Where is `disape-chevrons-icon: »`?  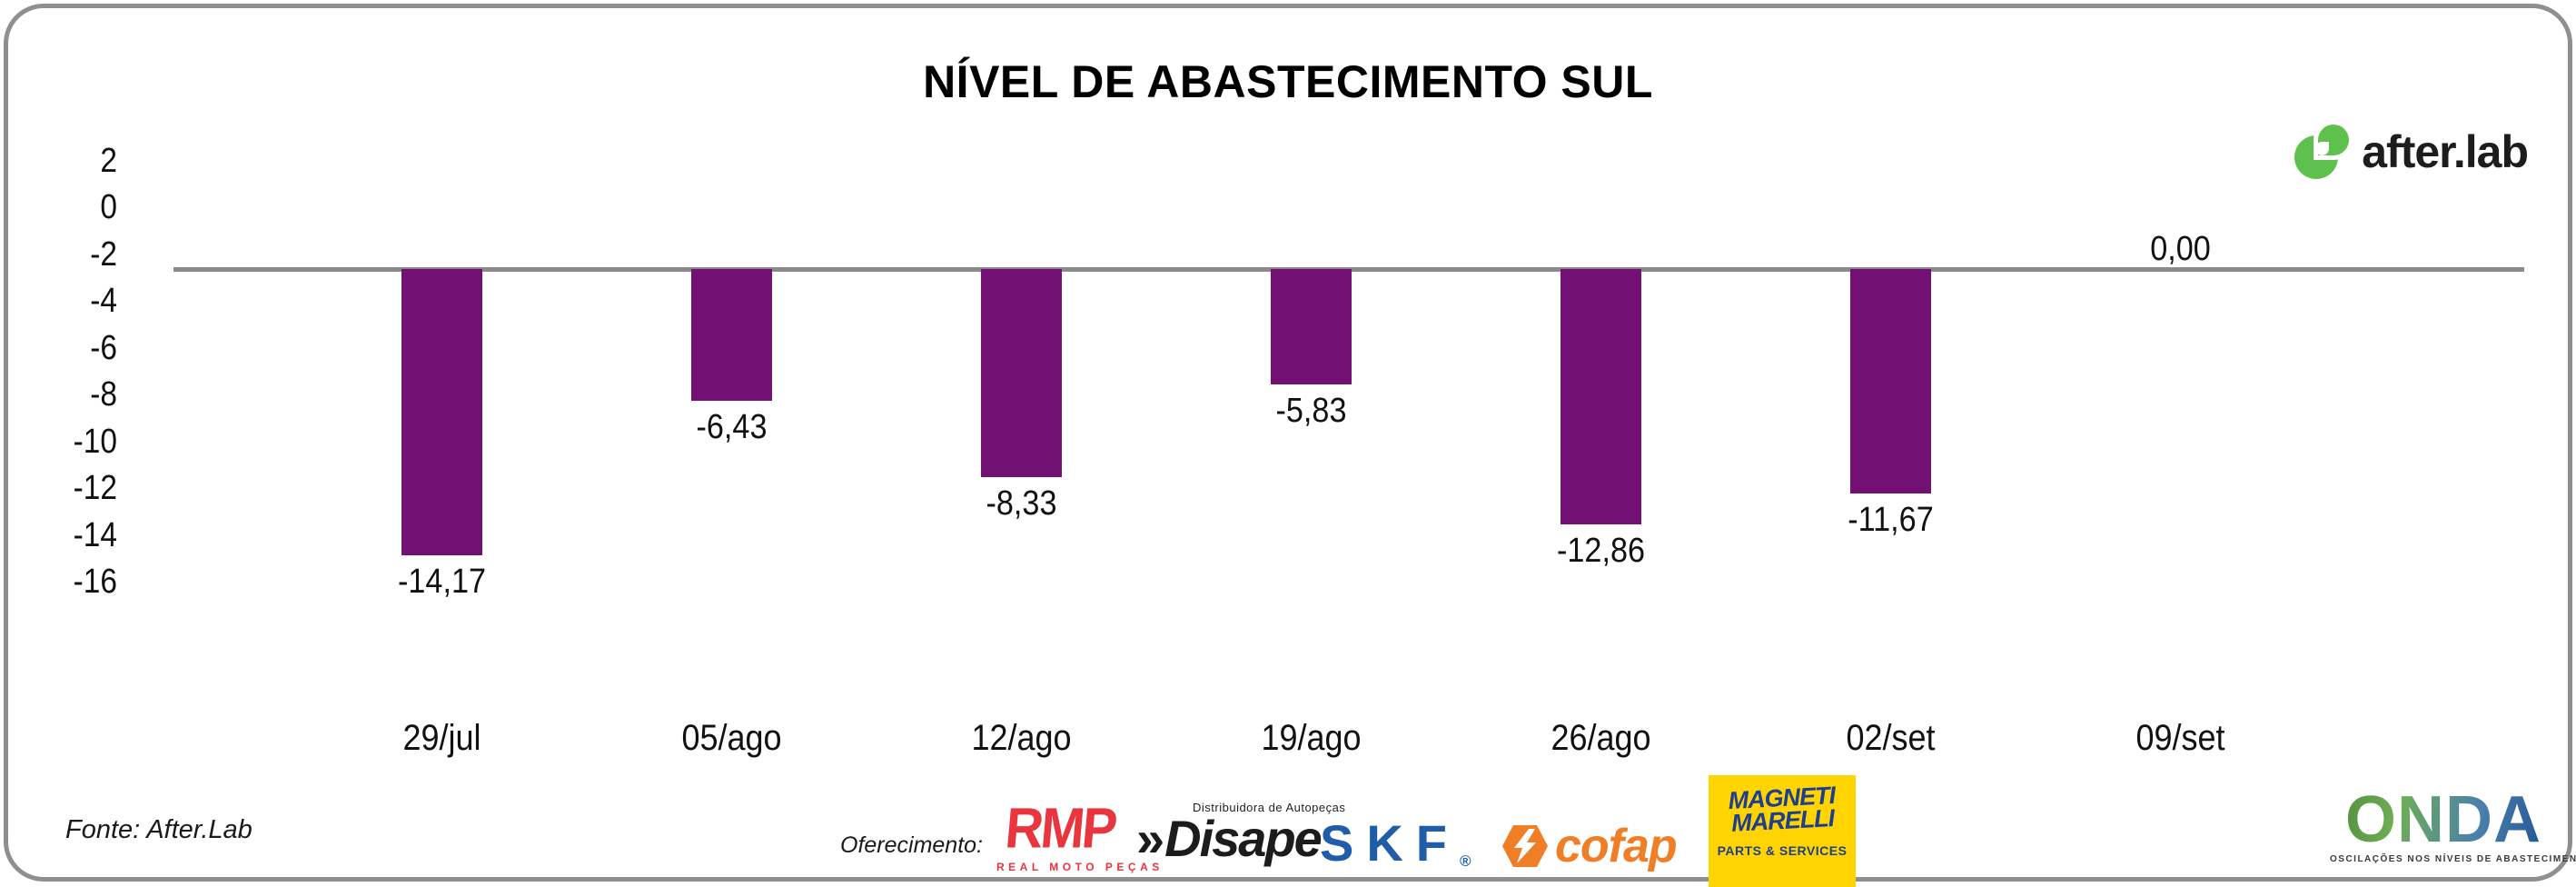
disape-chevrons-icon: » is located at coordinates (1150, 838).